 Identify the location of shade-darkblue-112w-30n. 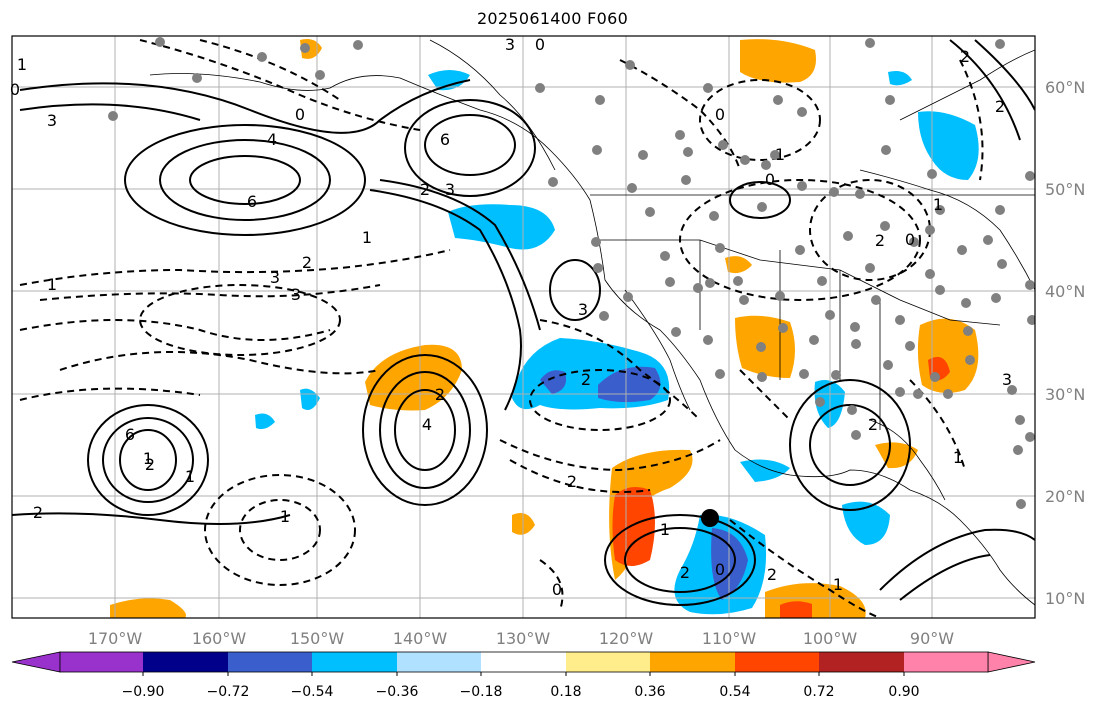
(629, 384).